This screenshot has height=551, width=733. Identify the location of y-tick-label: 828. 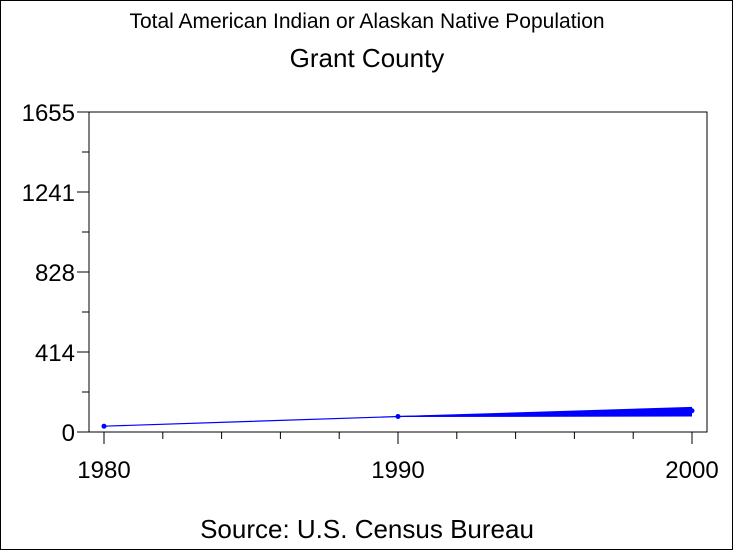
(55, 273).